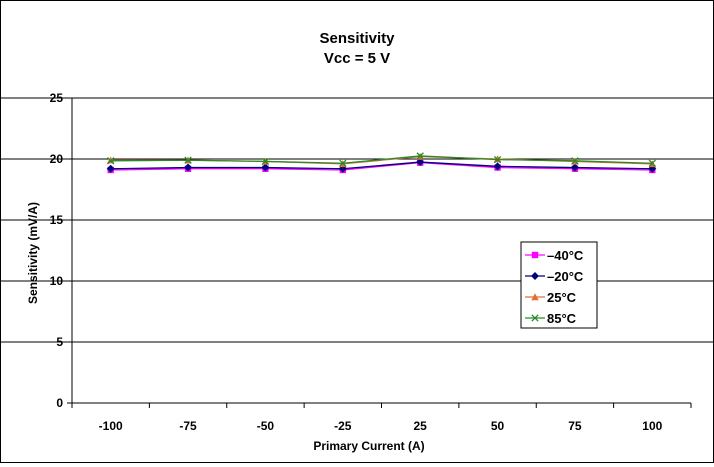 The image size is (714, 467). Describe the element at coordinates (652, 426) in the screenshot. I see `x-tick-label: 100` at that location.